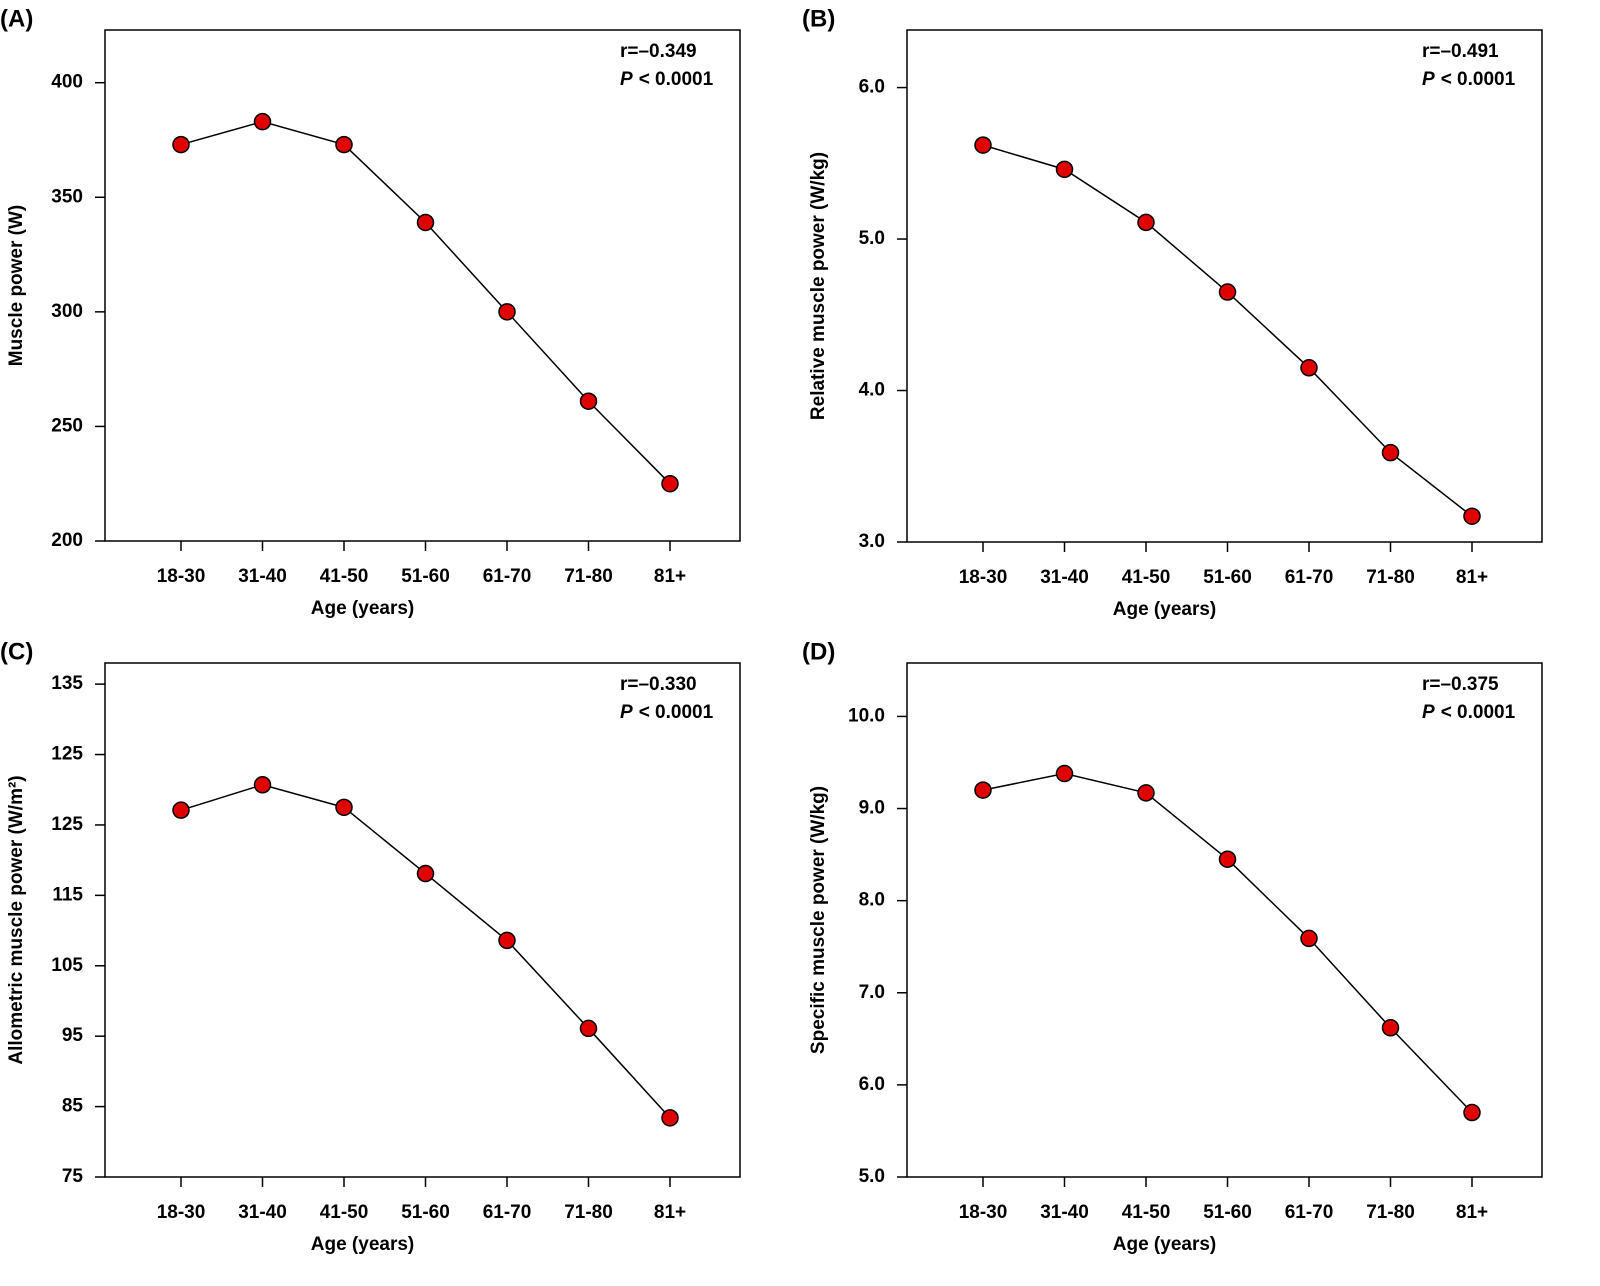 This screenshot has width=1600, height=1286. What do you see at coordinates (67, 82) in the screenshot?
I see `y-tick-label: 400` at bounding box center [67, 82].